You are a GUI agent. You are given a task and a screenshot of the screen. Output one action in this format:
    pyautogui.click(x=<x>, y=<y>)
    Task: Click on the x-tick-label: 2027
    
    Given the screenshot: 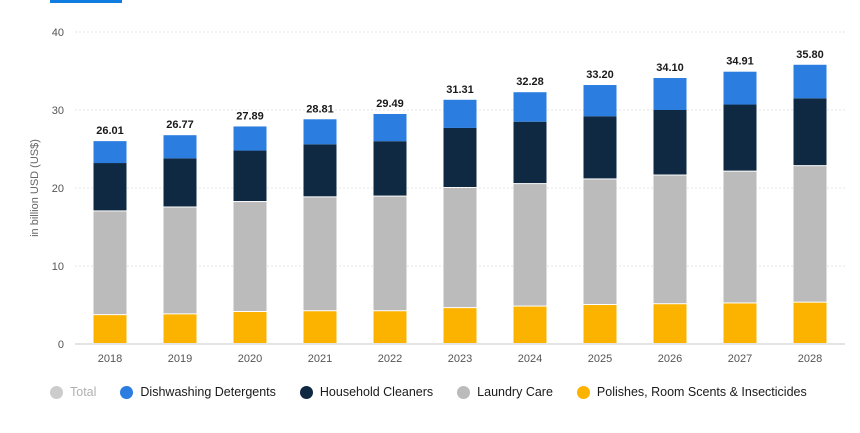 What is the action you would take?
    pyautogui.click(x=740, y=359)
    